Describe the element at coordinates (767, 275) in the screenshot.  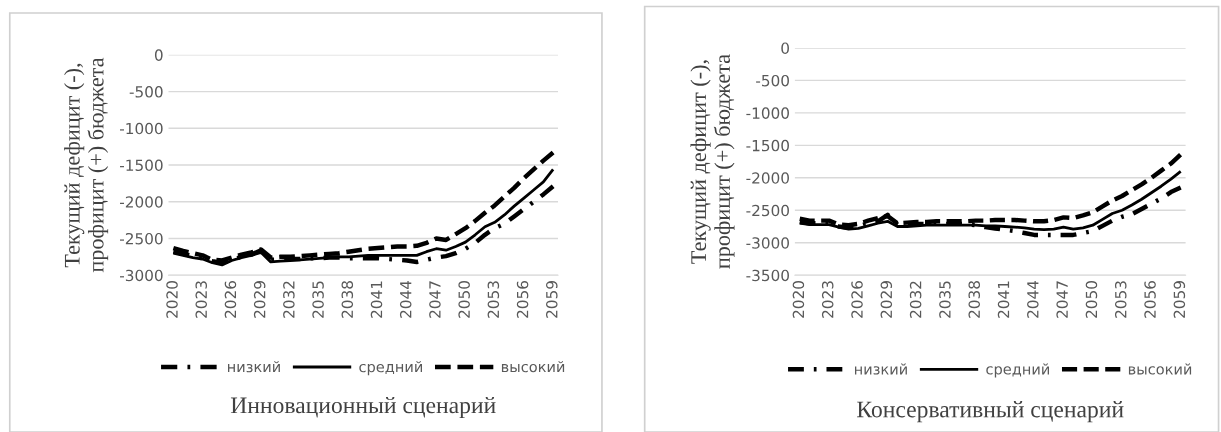
I see `y-tick-label: -3500` at that location.